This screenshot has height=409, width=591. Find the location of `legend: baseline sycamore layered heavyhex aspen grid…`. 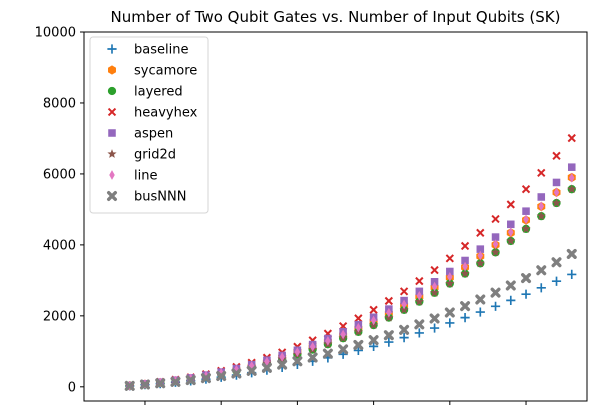

legend: baseline sycamore layered heavyhex aspen grid… is located at coordinates (149, 125).